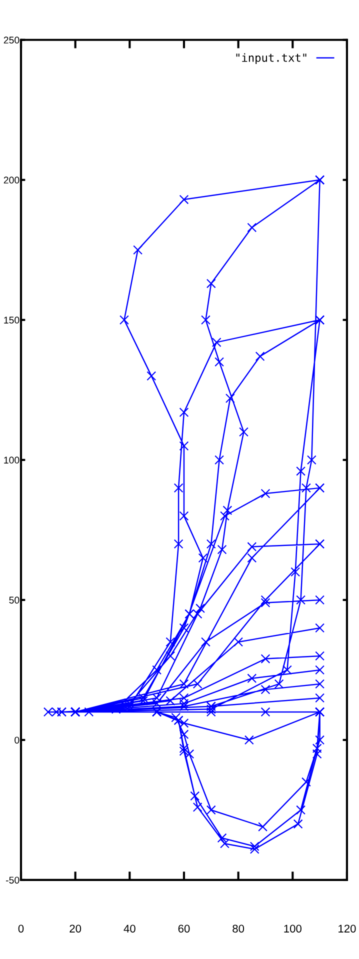 This screenshot has height=959, width=359. Describe the element at coordinates (271, 58) in the screenshot. I see `legend-label: "input.txt"` at that location.